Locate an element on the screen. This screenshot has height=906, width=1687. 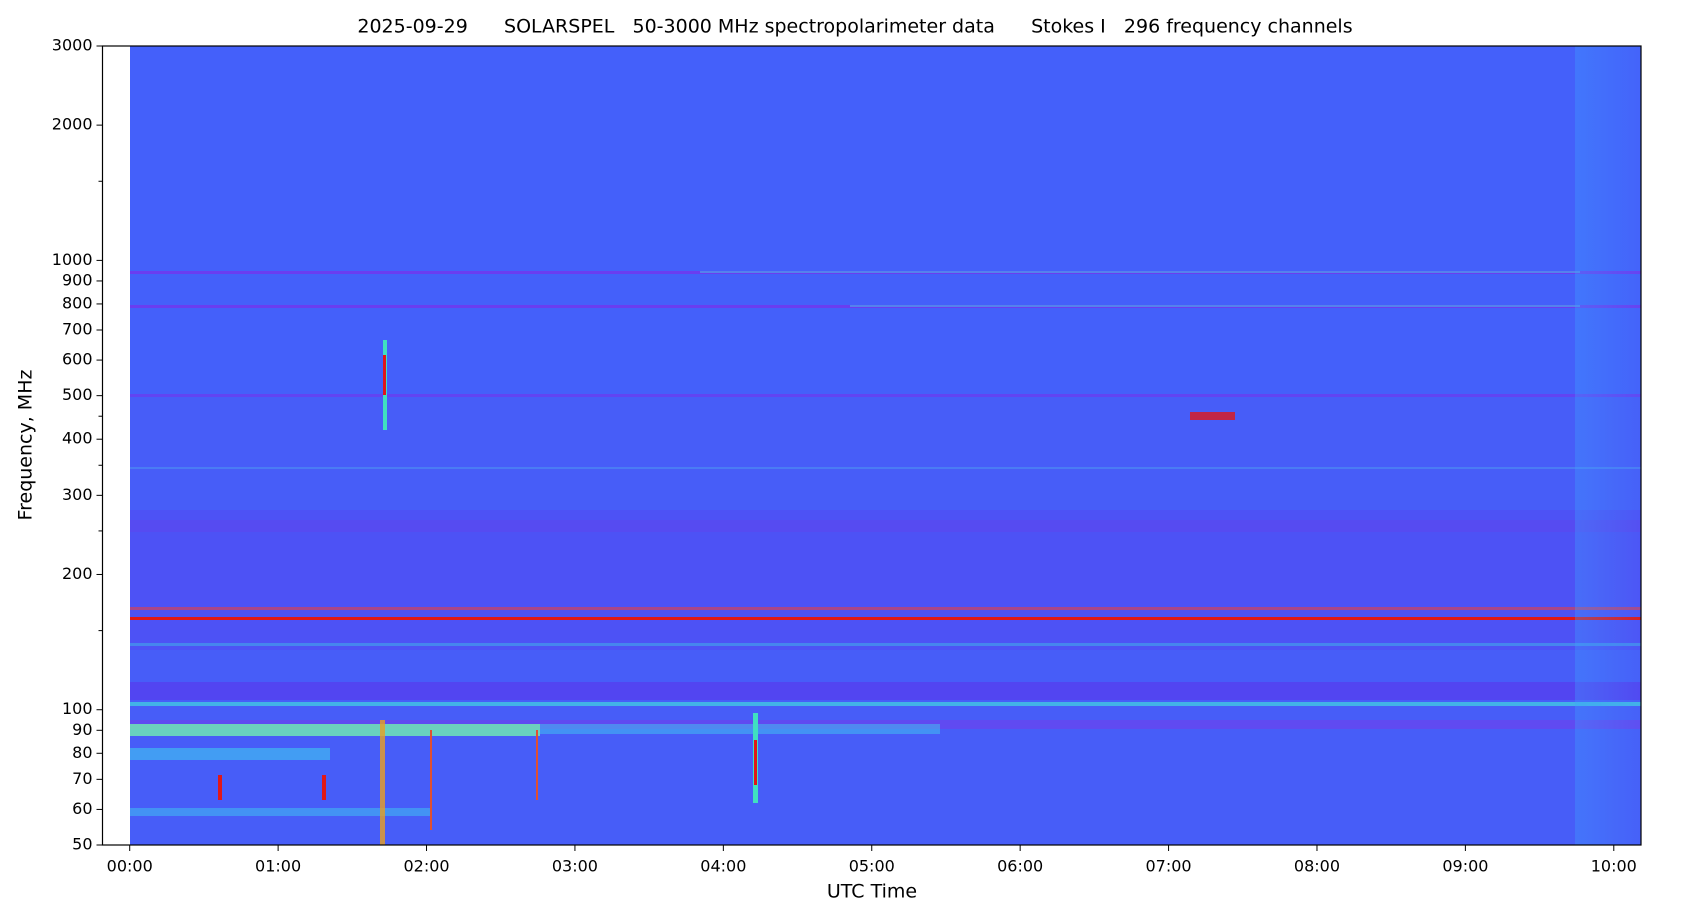
y-axis-title: Frequency, MHz is located at coordinates (26, 445).